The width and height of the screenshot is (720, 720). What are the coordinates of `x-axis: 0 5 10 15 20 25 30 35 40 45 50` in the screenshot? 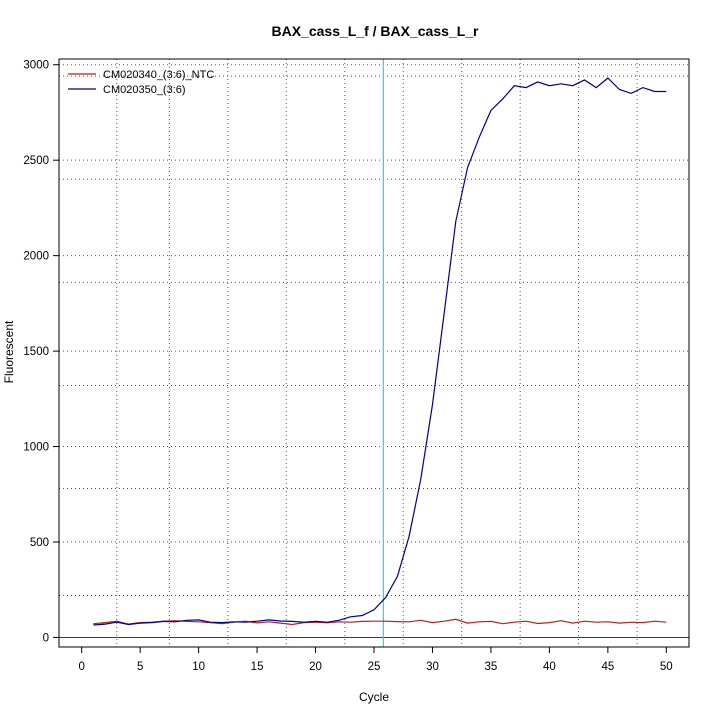 It's located at (375, 660).